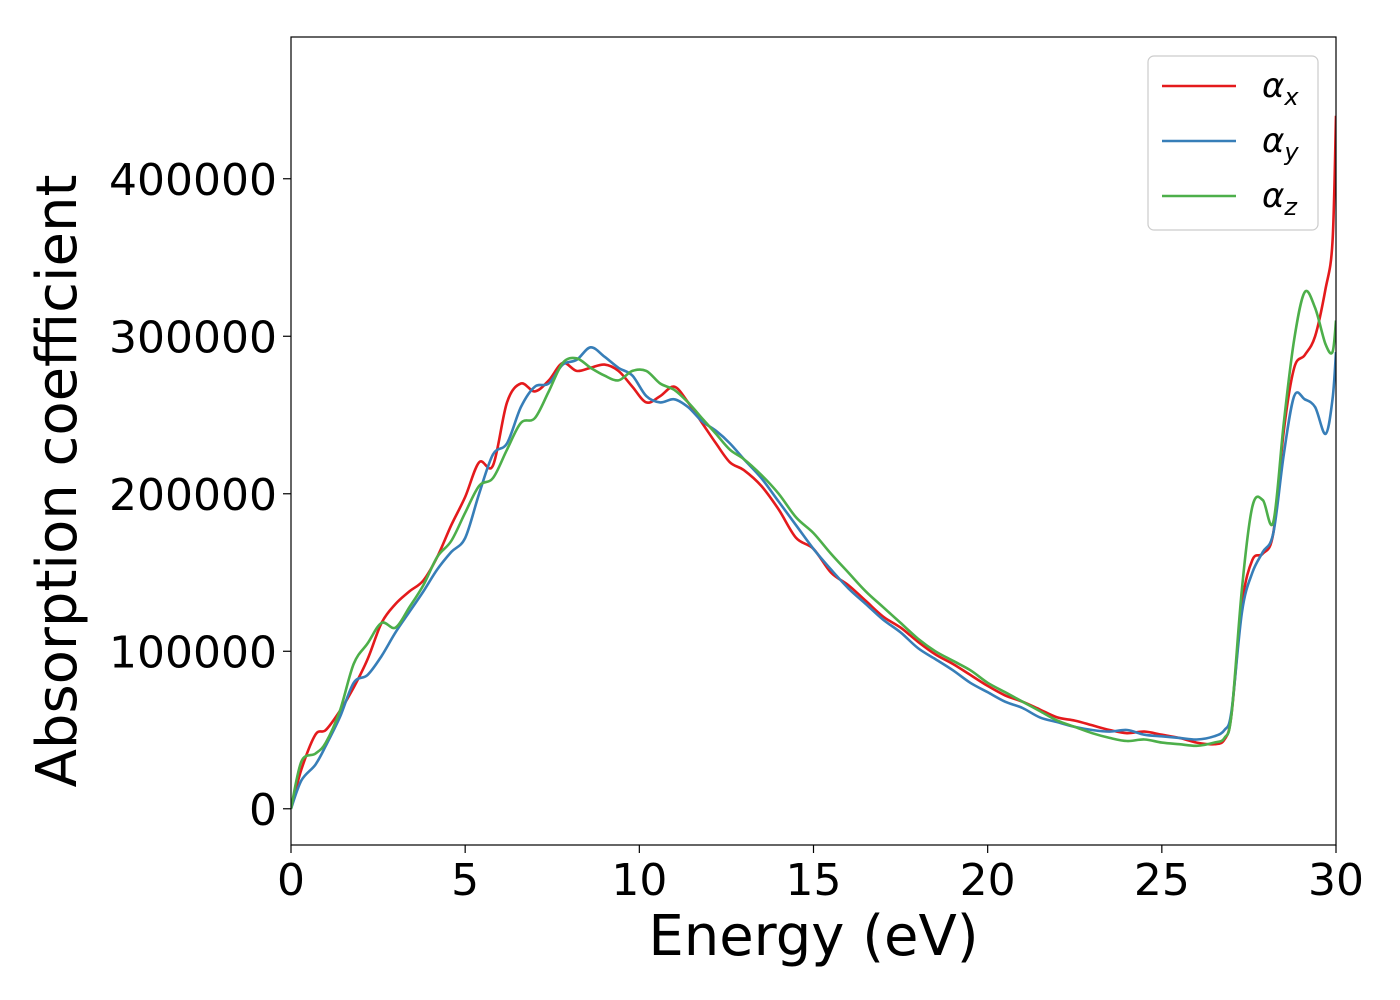 This screenshot has height=1000, width=1400. I want to click on legend-label-z: αz, so click(1280, 198).